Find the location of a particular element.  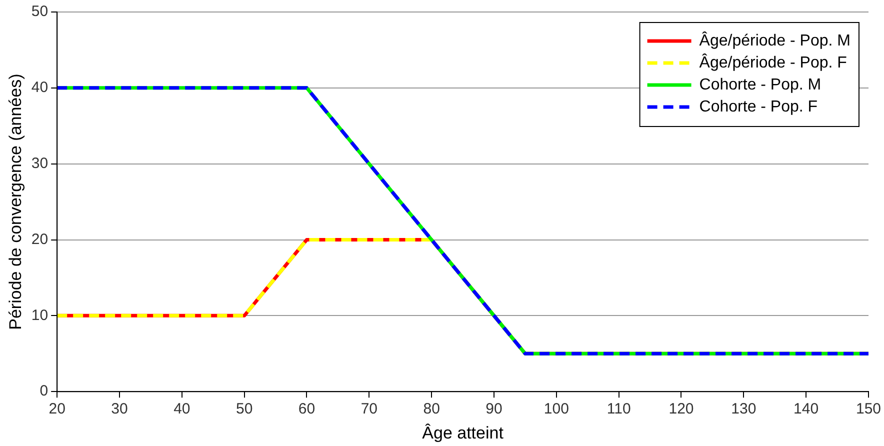

x-tick-label: 50 is located at coordinates (244, 409).